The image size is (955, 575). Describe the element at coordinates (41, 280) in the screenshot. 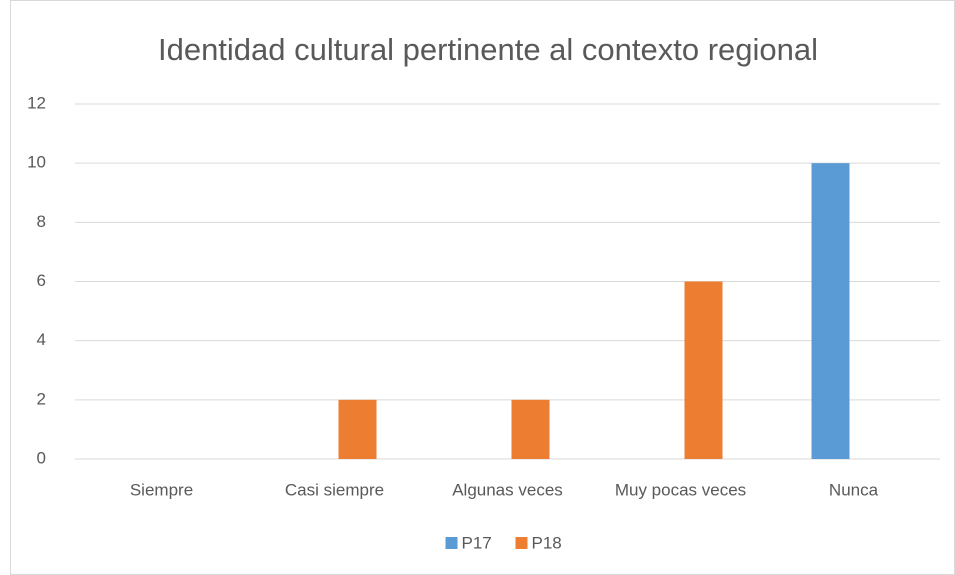

I see `y-tick-label: 6` at that location.